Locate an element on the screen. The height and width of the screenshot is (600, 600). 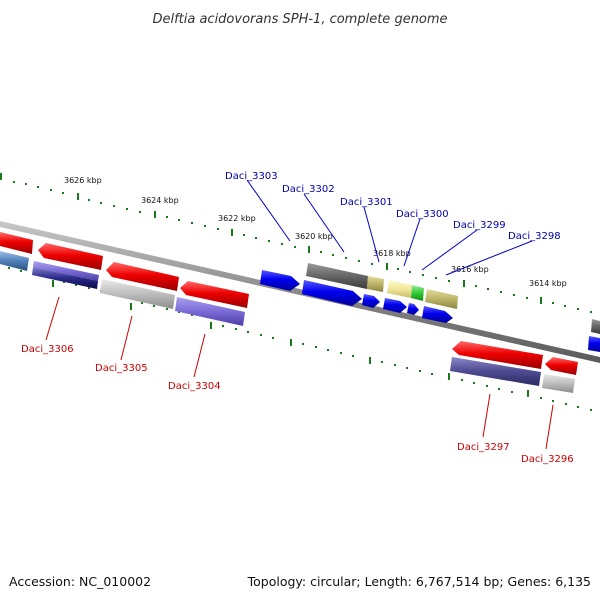
gene-label-daci-3303: Daci_3303 is located at coordinates (251, 176).